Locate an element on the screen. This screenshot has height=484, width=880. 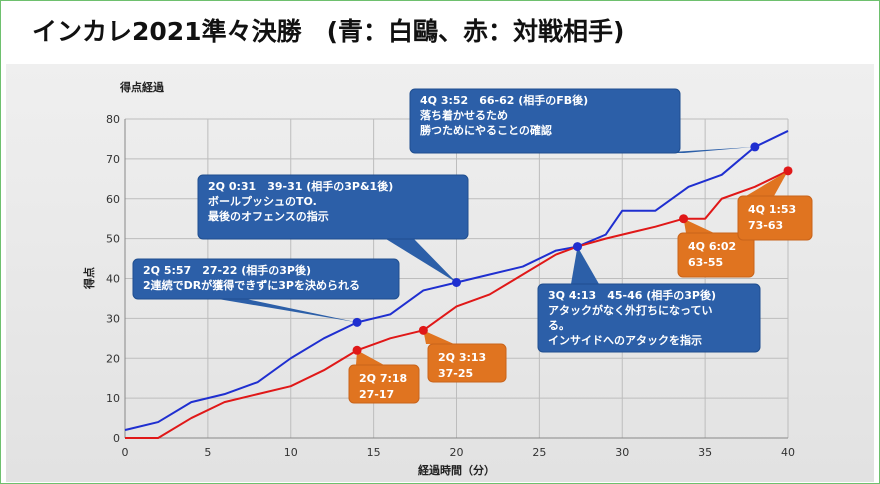
x-axis-title: 経過時間（分） is located at coordinates (456, 470).